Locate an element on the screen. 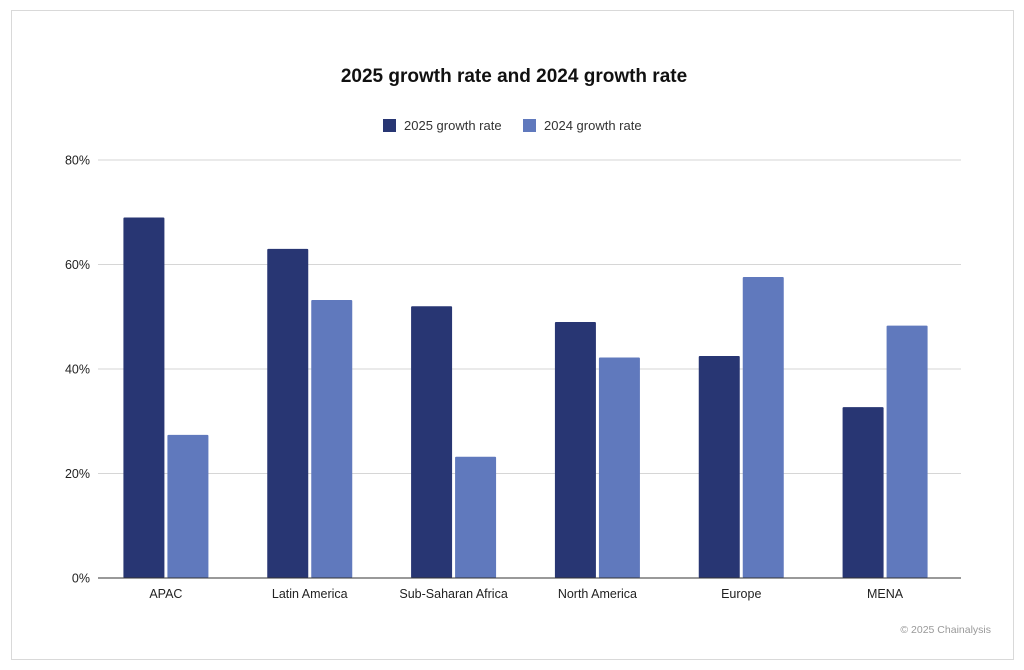  bar-2025-europe is located at coordinates (719, 466).